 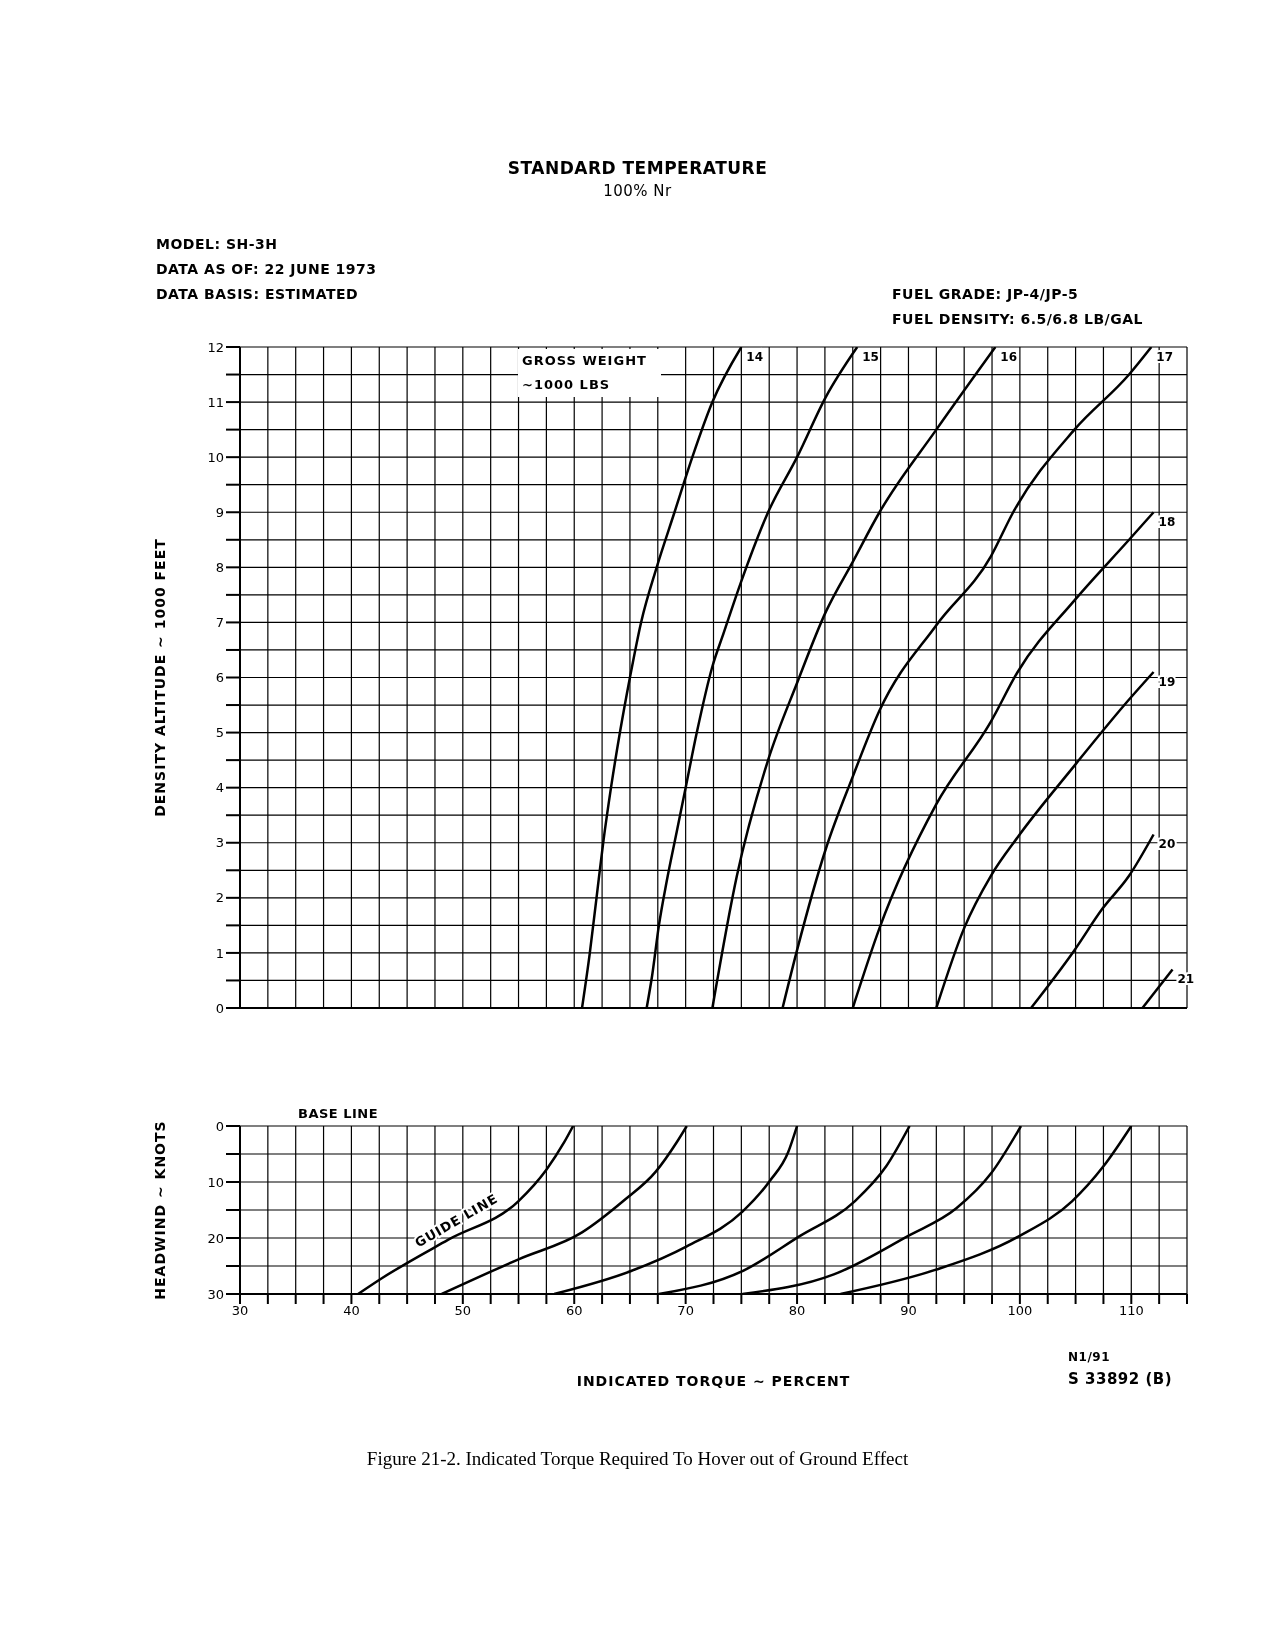 I want to click on x-tick-label: 40, so click(x=351, y=1311).